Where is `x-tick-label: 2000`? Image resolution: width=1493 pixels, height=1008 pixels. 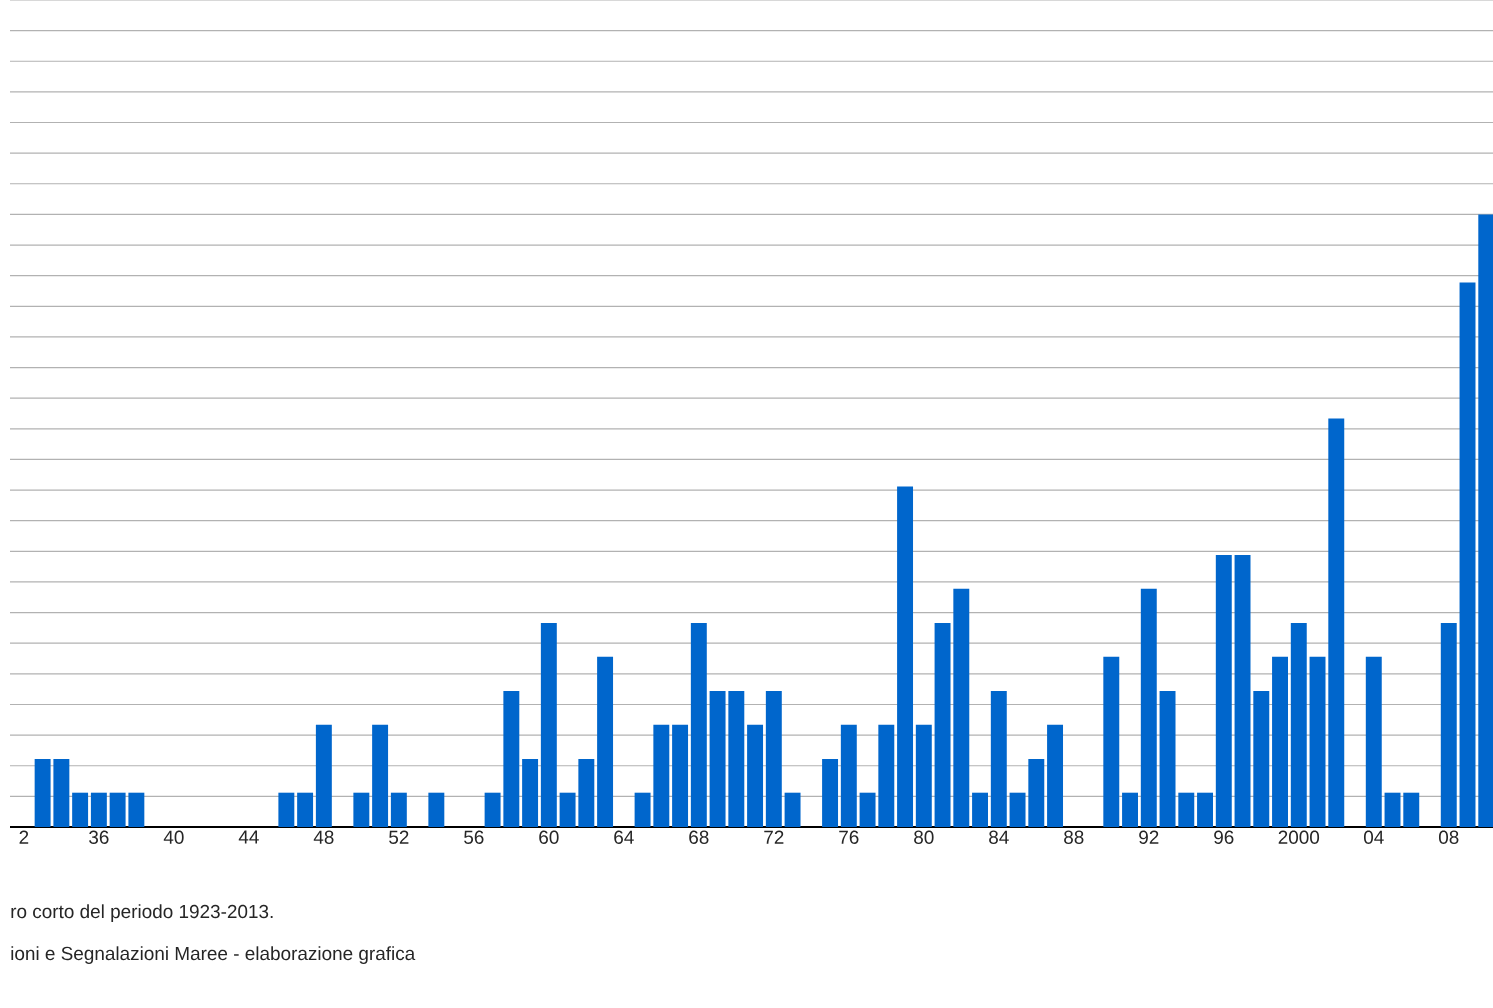
x-tick-label: 2000 is located at coordinates (1299, 837).